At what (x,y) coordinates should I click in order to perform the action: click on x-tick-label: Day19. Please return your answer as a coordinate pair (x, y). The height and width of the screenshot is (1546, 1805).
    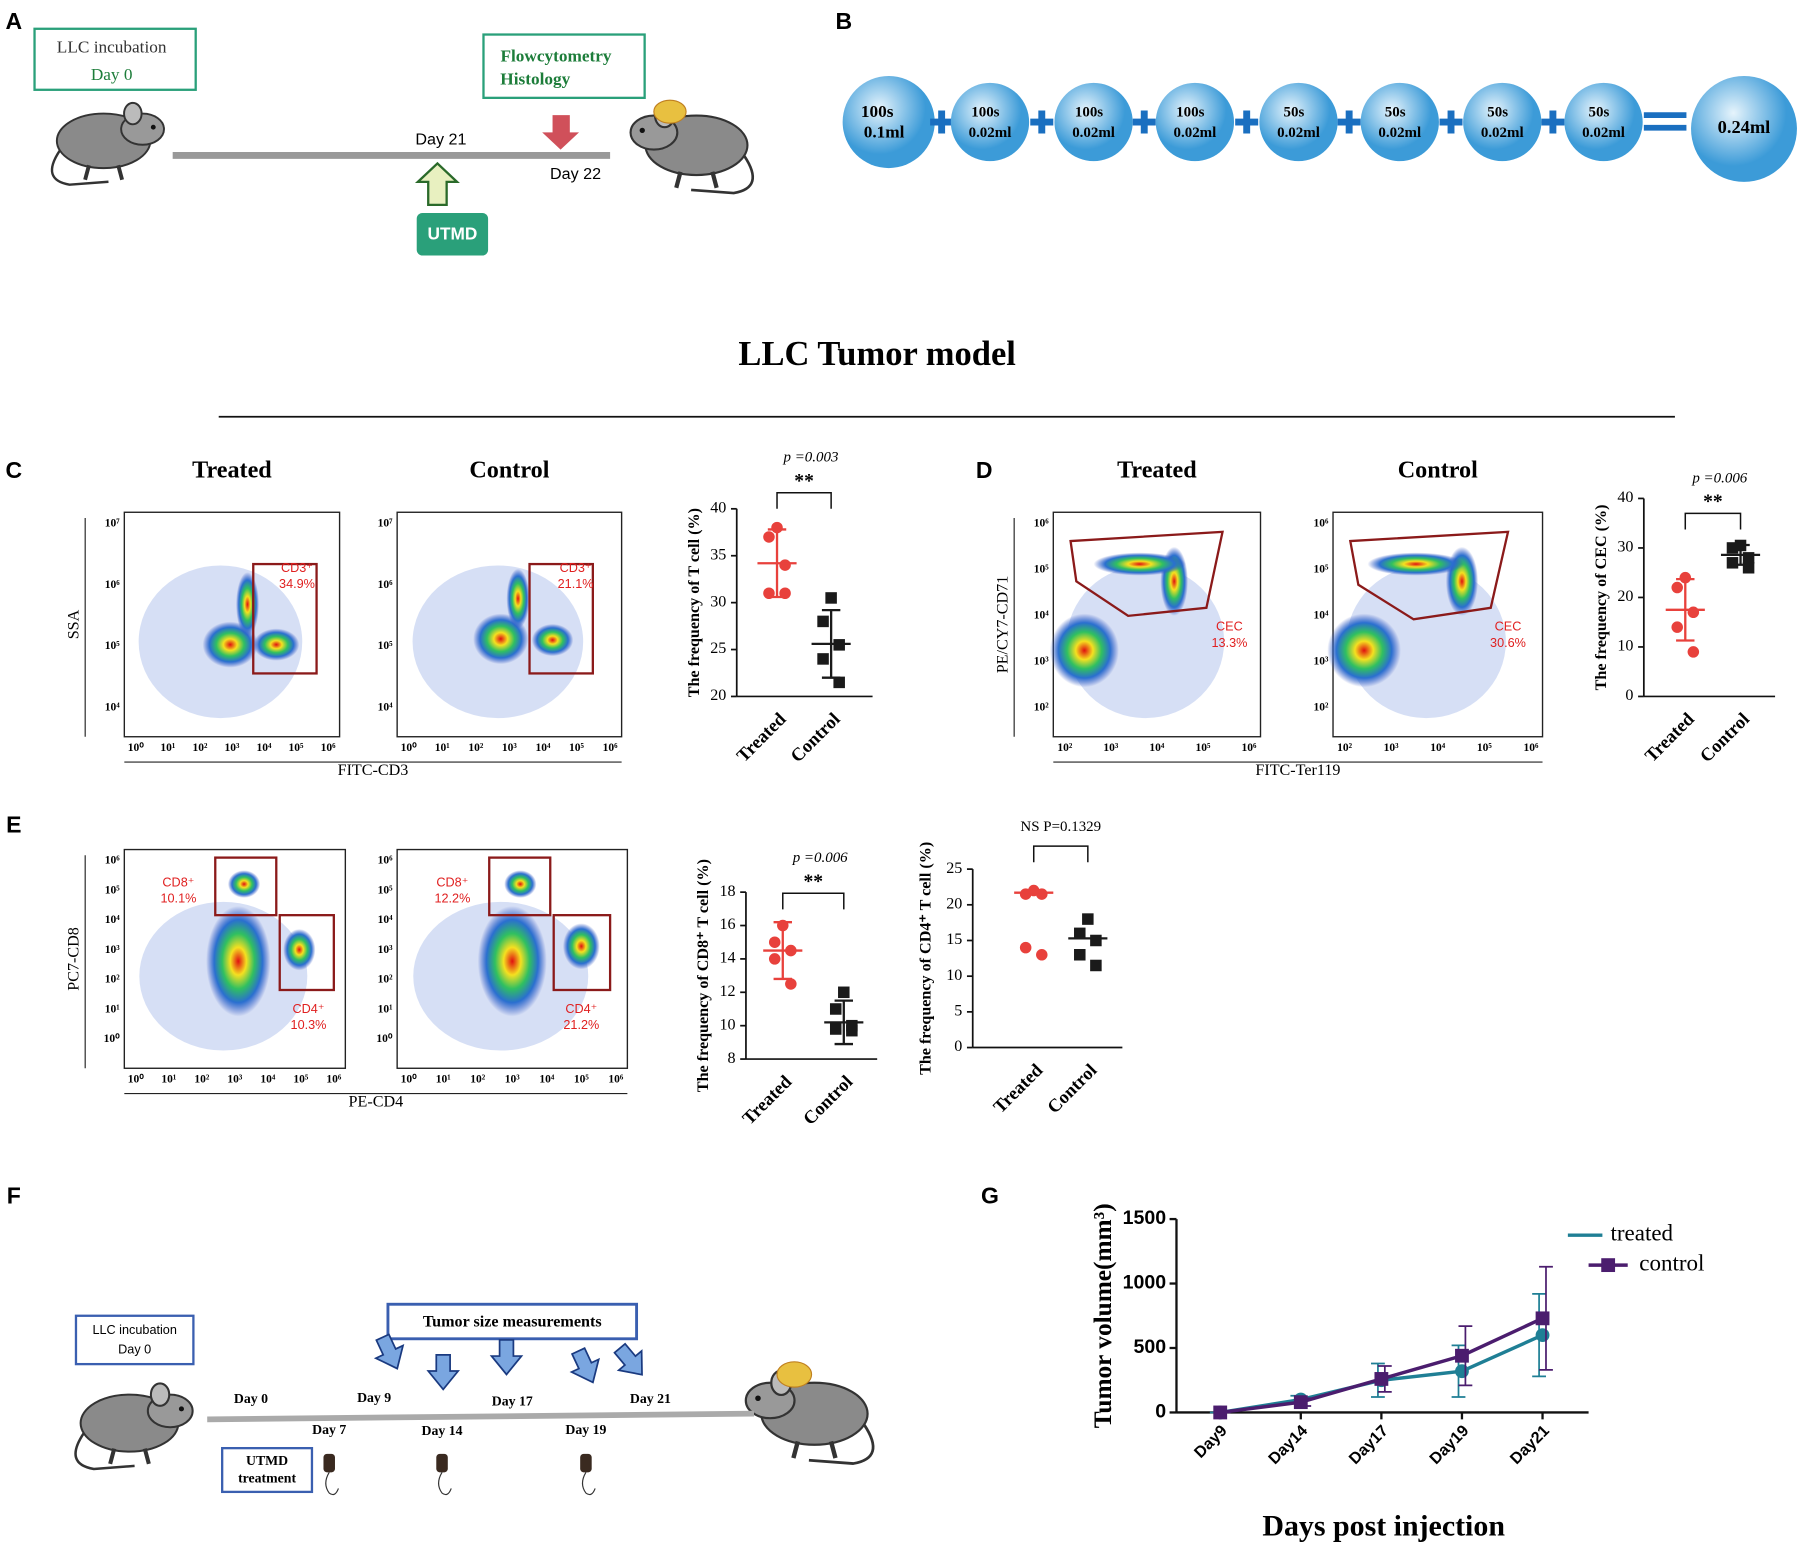
    Looking at the image, I should click on (1449, 1445).